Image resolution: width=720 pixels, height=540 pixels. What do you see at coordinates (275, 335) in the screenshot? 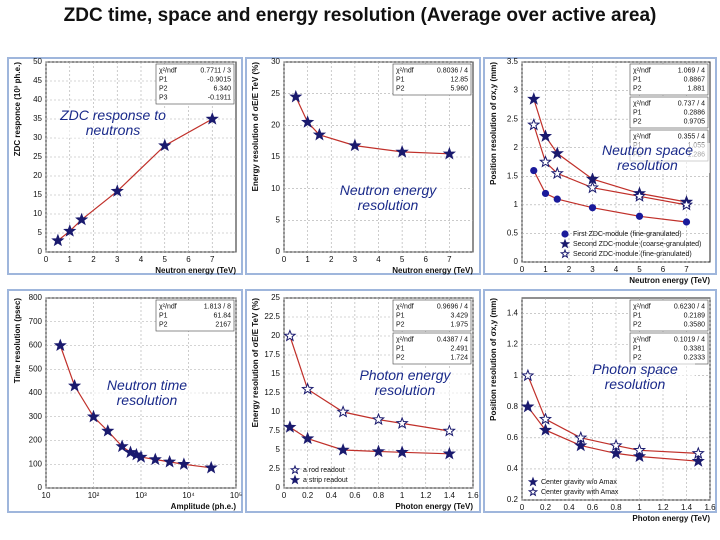
I see `y-tick-label: 20` at bounding box center [275, 335].